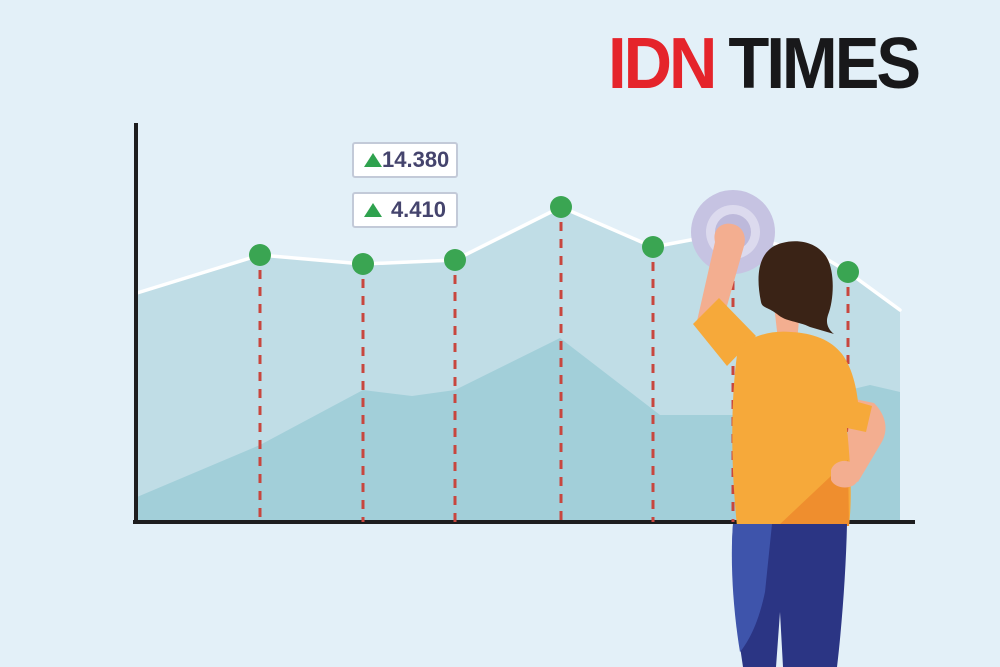 The height and width of the screenshot is (667, 1000). What do you see at coordinates (418, 209) in the screenshot?
I see `callout-value: 4.410` at bounding box center [418, 209].